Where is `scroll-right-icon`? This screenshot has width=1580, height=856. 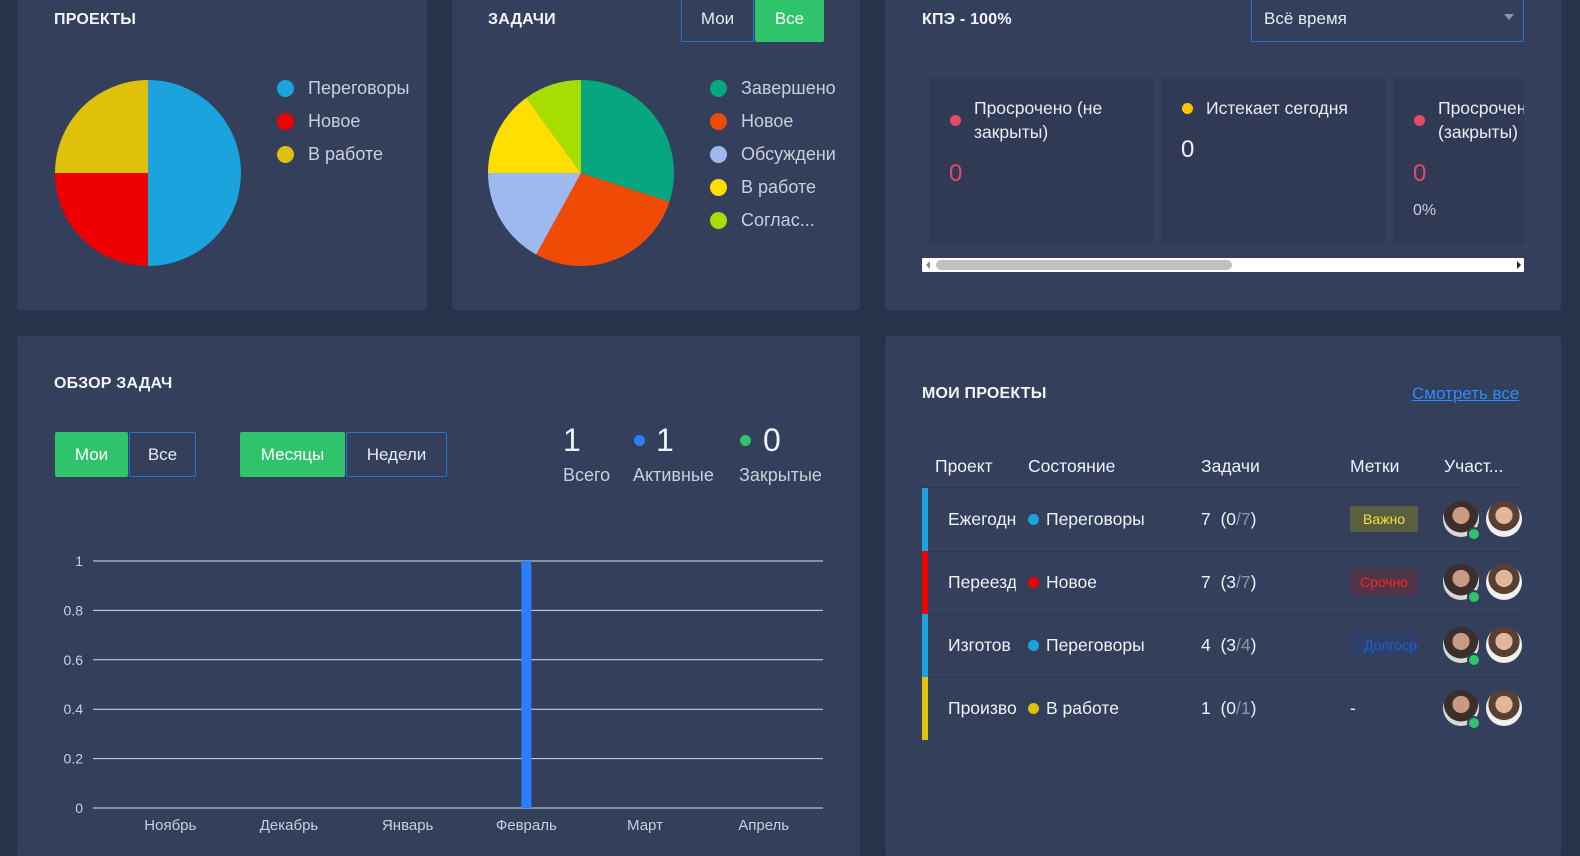 scroll-right-icon is located at coordinates (1519, 265).